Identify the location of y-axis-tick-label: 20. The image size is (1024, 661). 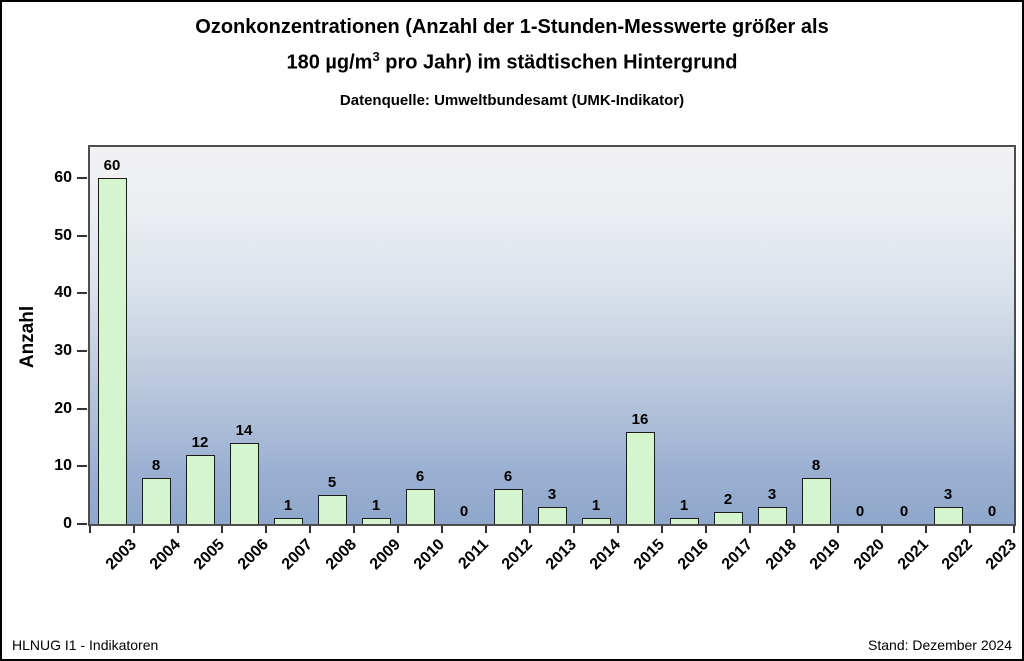
(63, 408).